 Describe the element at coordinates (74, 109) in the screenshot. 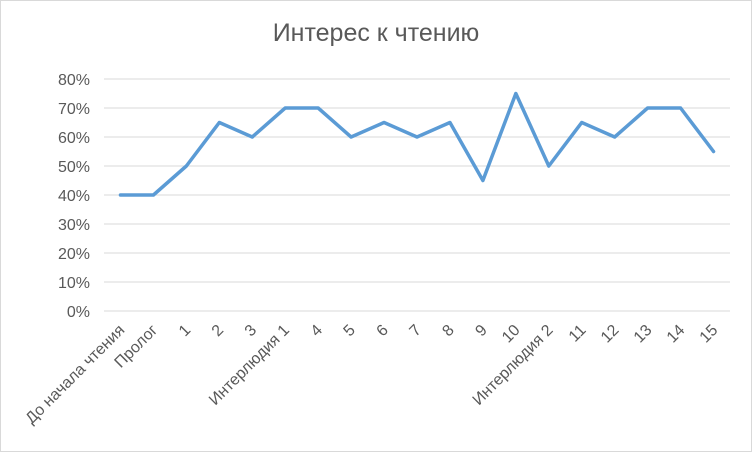

I see `y-tick-label: 70%` at that location.